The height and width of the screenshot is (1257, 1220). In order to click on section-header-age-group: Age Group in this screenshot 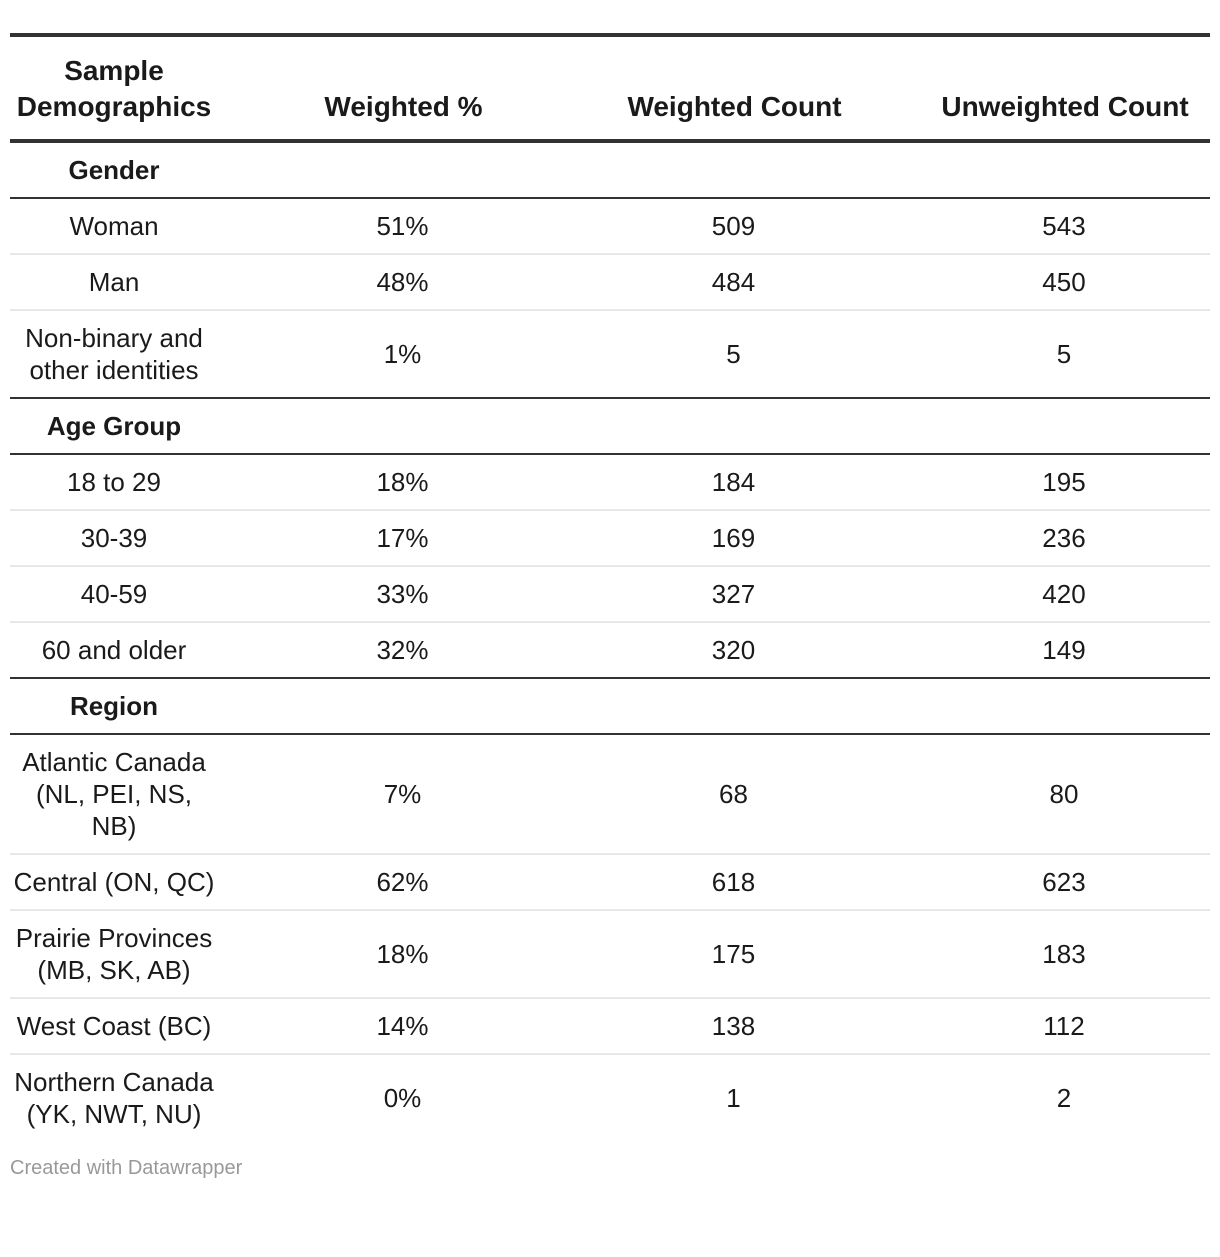, I will do `click(610, 426)`.